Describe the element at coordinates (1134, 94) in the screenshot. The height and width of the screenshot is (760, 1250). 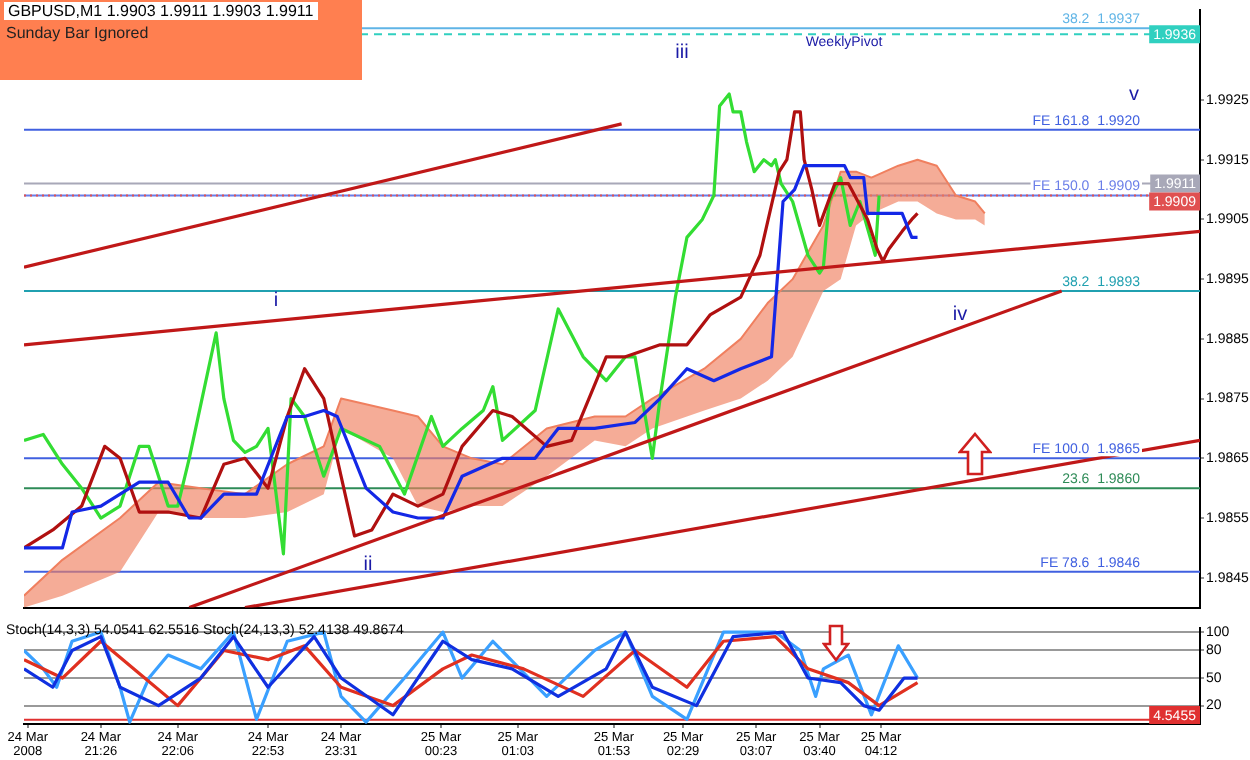
I see `annotation: v` at that location.